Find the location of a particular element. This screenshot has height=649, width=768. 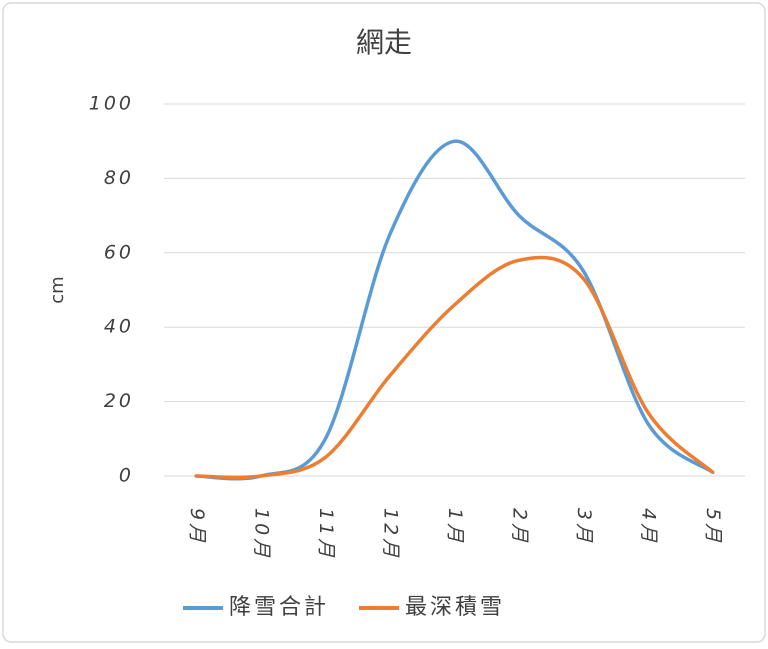

y-tick-label: 100 is located at coordinates (111, 104).